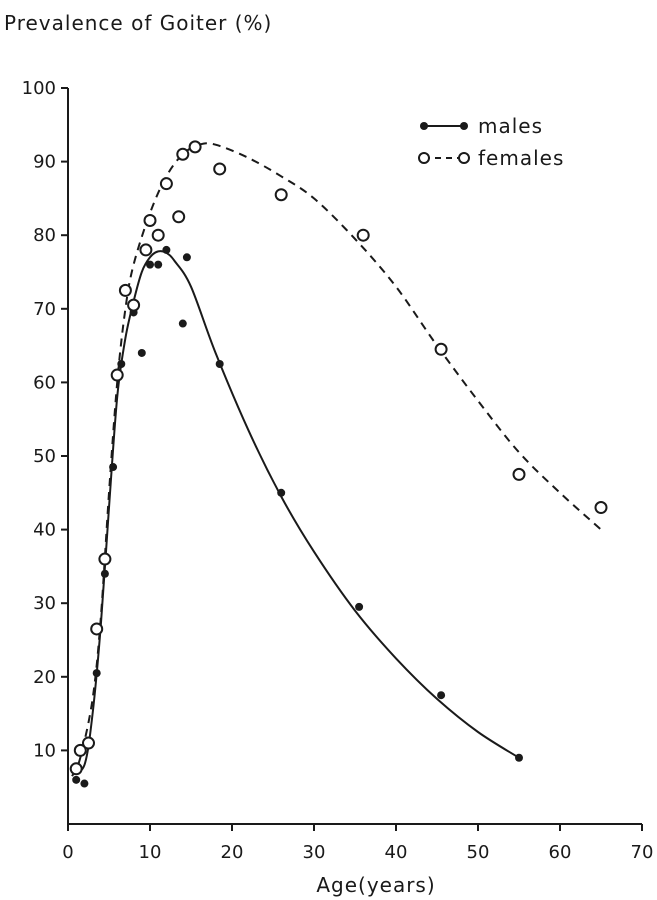  I want to click on y-tick-label: 60, so click(44, 382).